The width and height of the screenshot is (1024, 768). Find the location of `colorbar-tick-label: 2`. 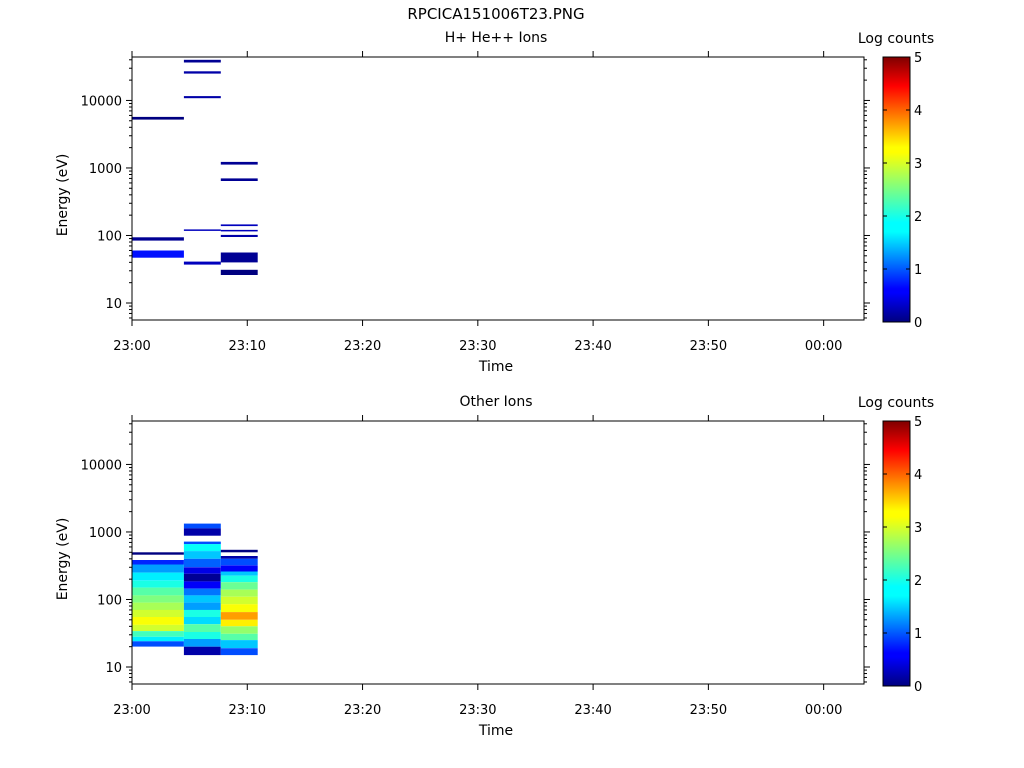

colorbar-tick-label: 2 is located at coordinates (918, 581).